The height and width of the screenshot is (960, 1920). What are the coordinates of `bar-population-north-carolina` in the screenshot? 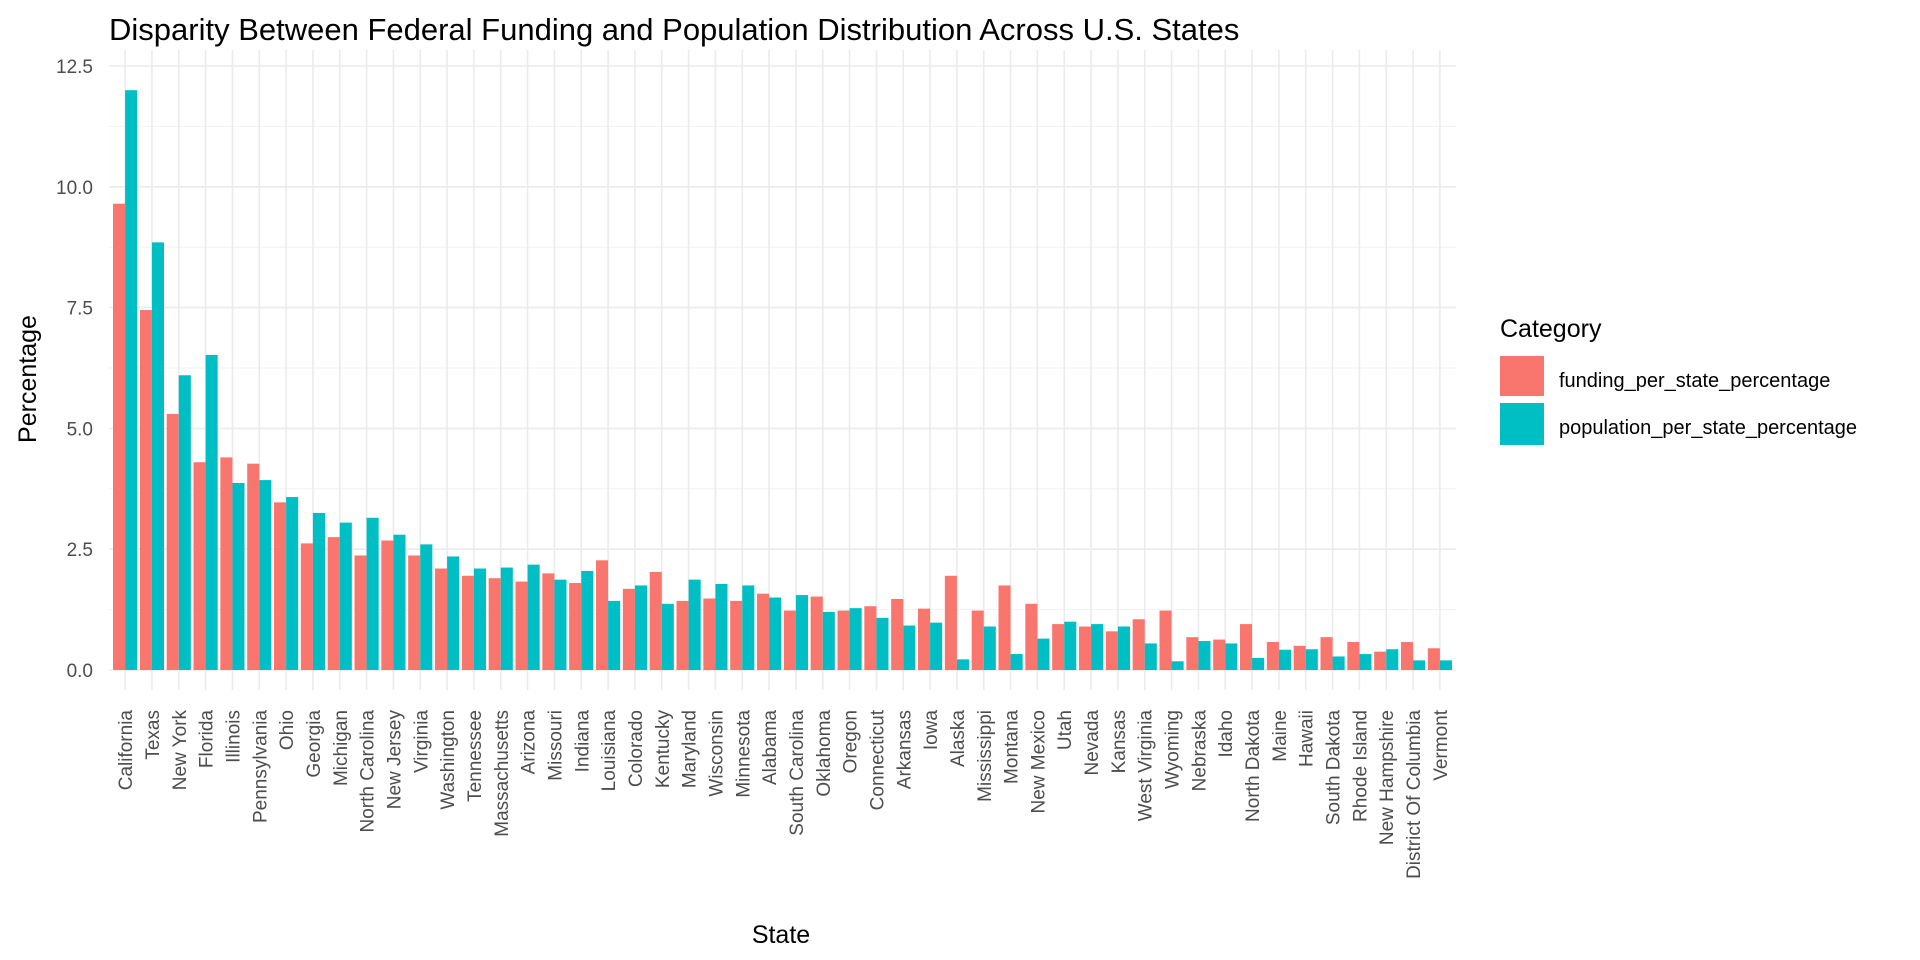 It's located at (372, 593).